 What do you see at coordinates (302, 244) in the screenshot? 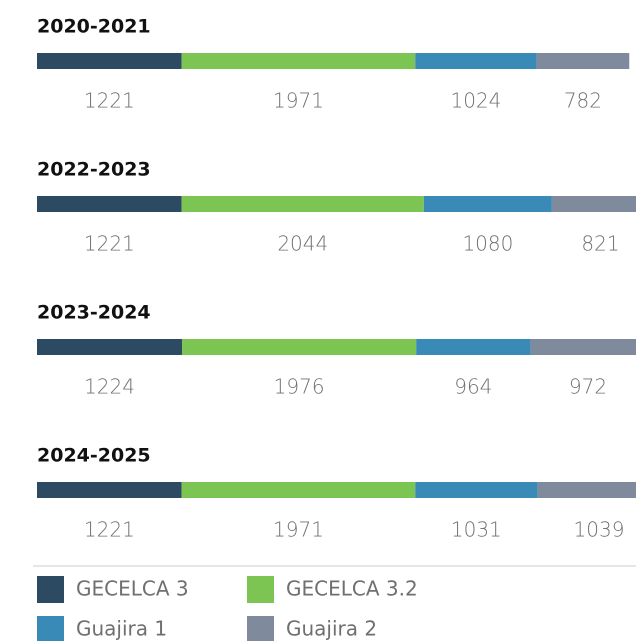
I see `value-label: 2044` at bounding box center [302, 244].